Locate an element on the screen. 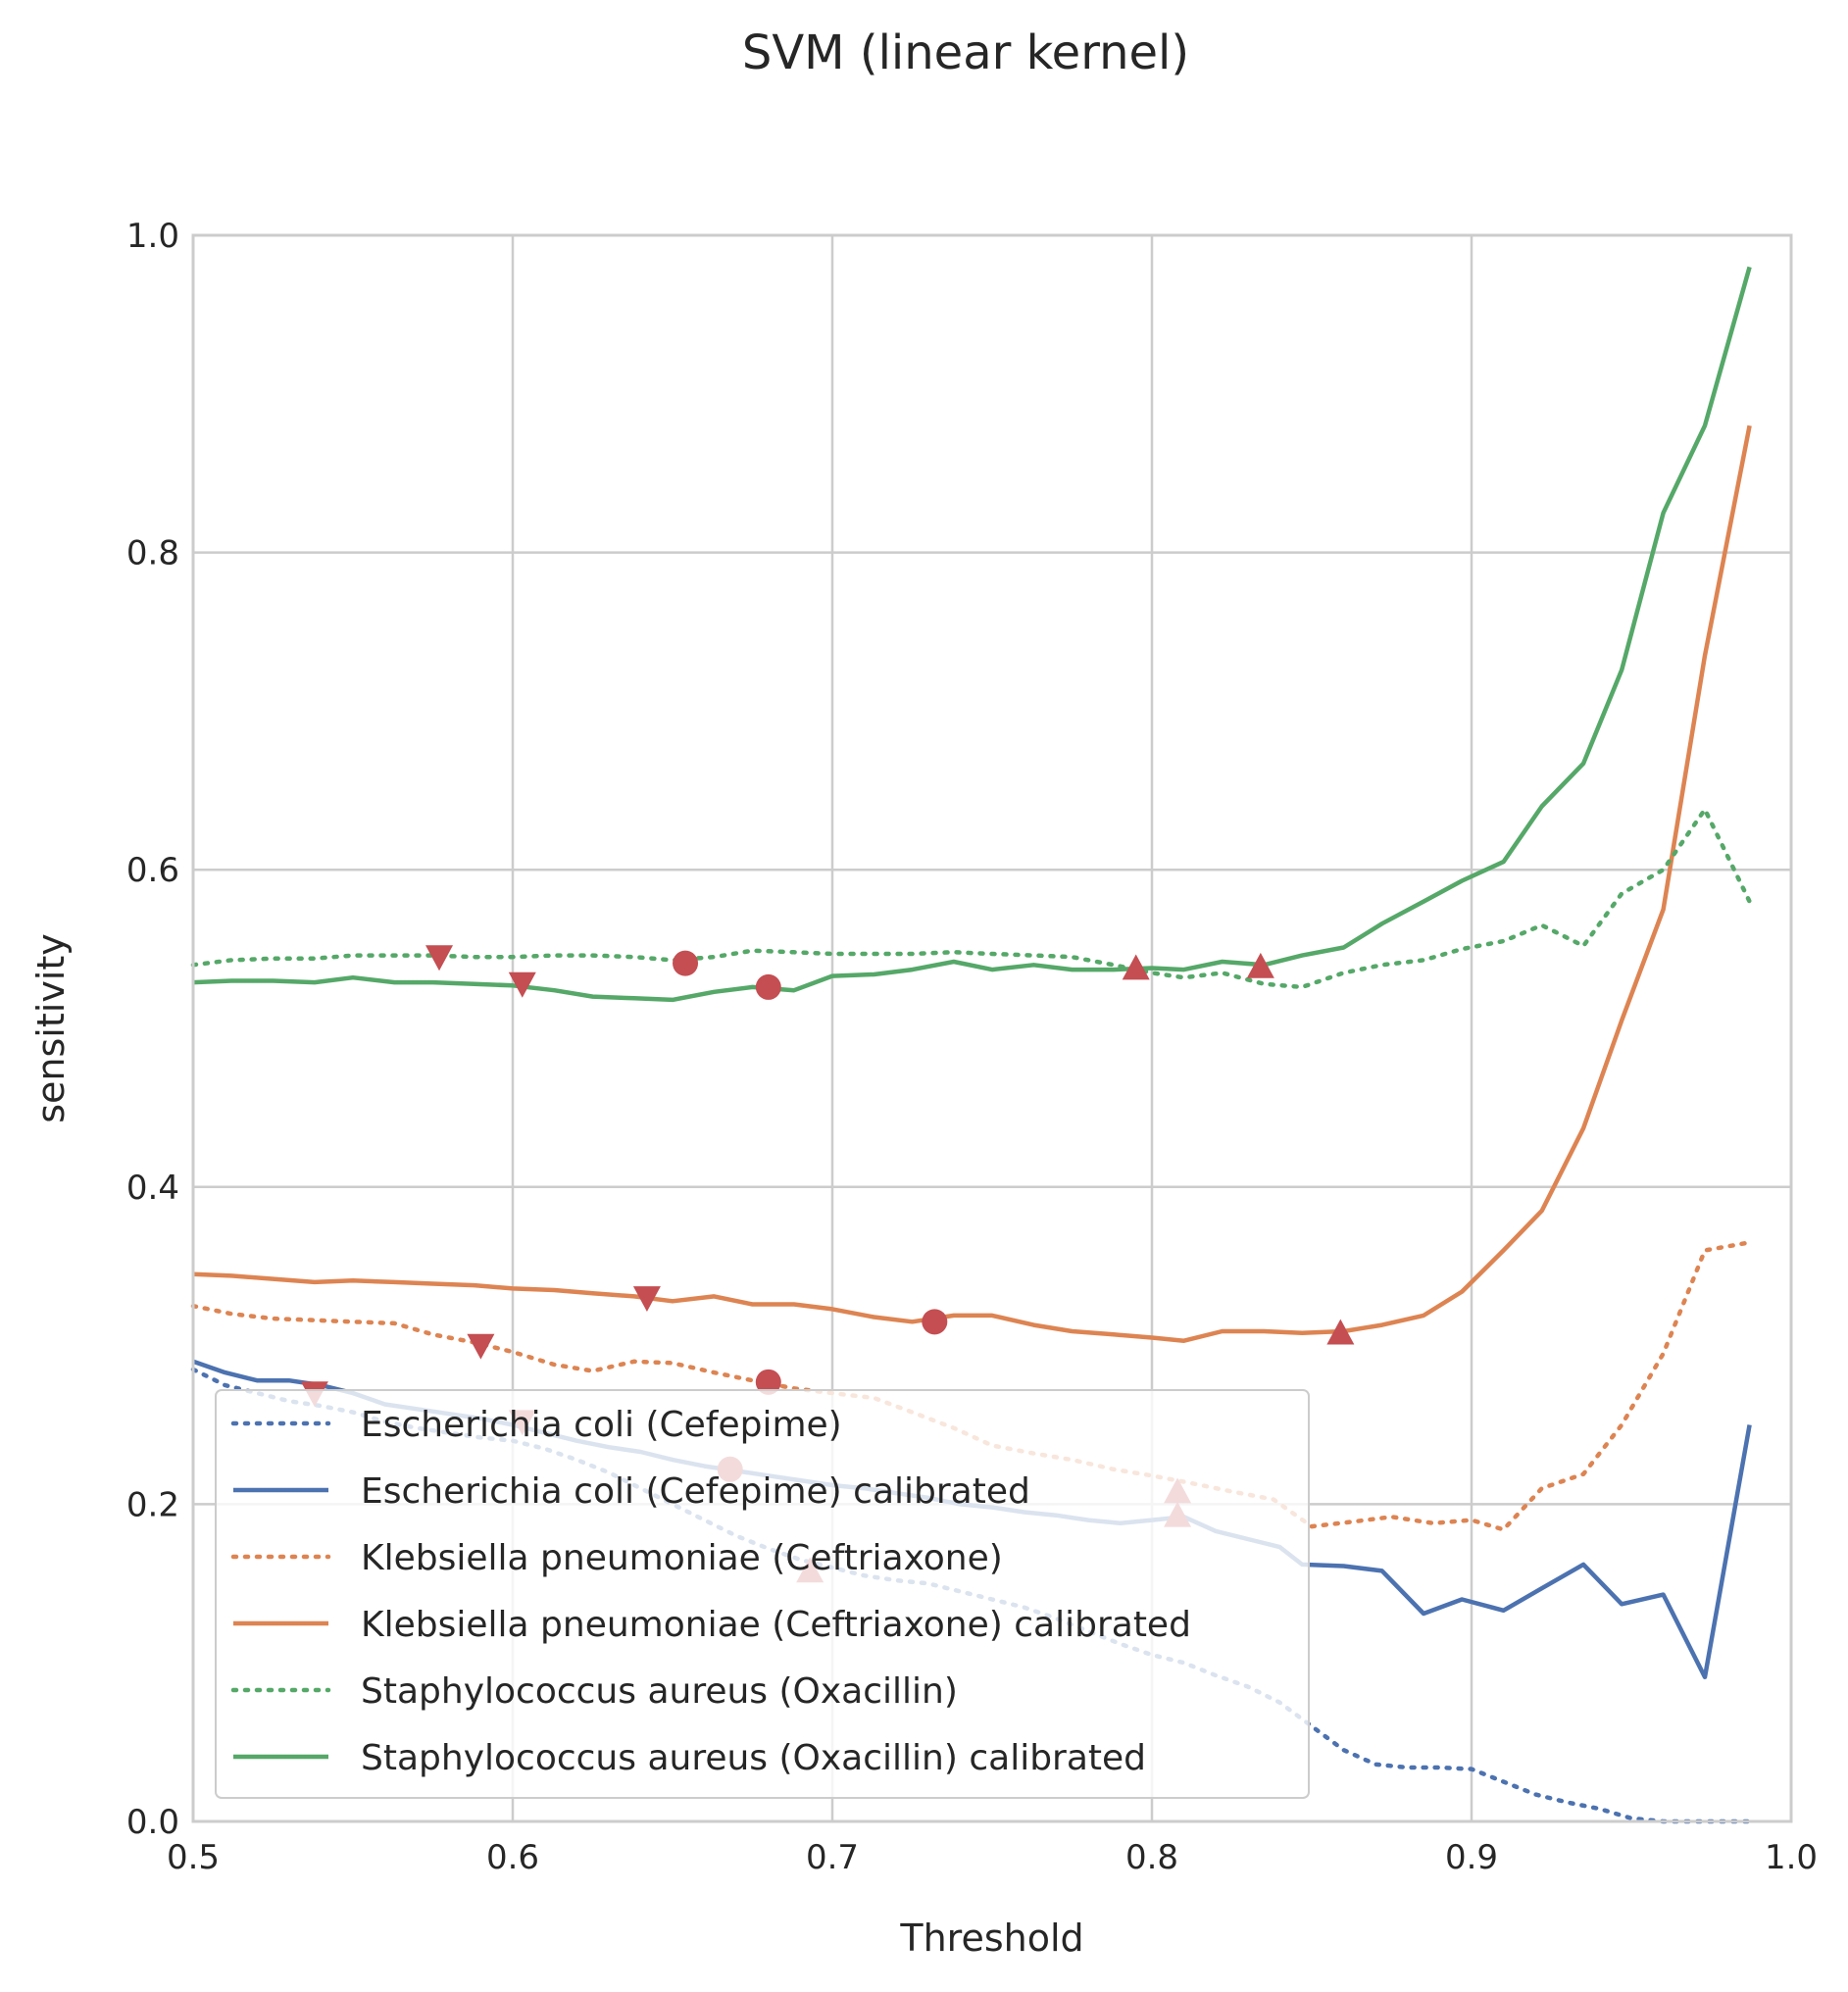  y-tick-label: 0.2 is located at coordinates (152, 1505).